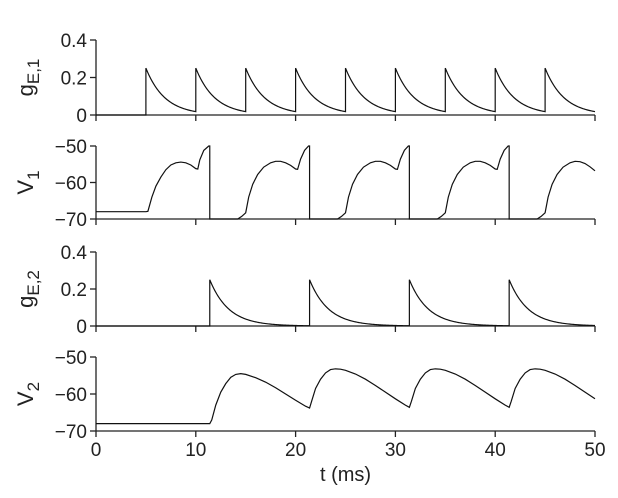 The image size is (618, 498). I want to click on y-axis-label-gE1: gE,1, so click(28, 78).